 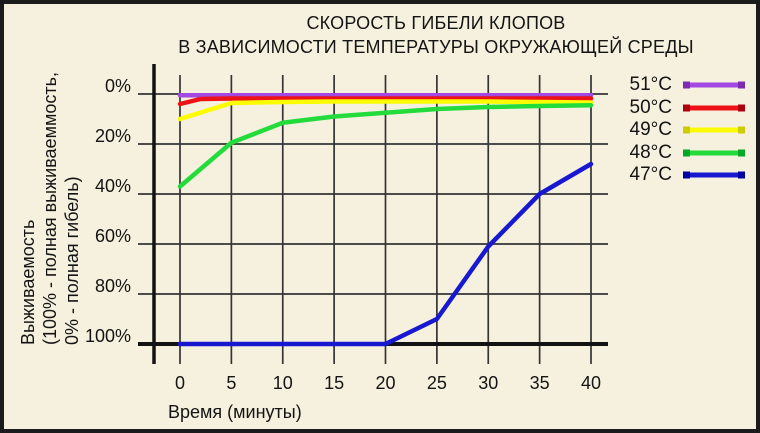 I want to click on x-tick-label: 15, so click(x=334, y=383).